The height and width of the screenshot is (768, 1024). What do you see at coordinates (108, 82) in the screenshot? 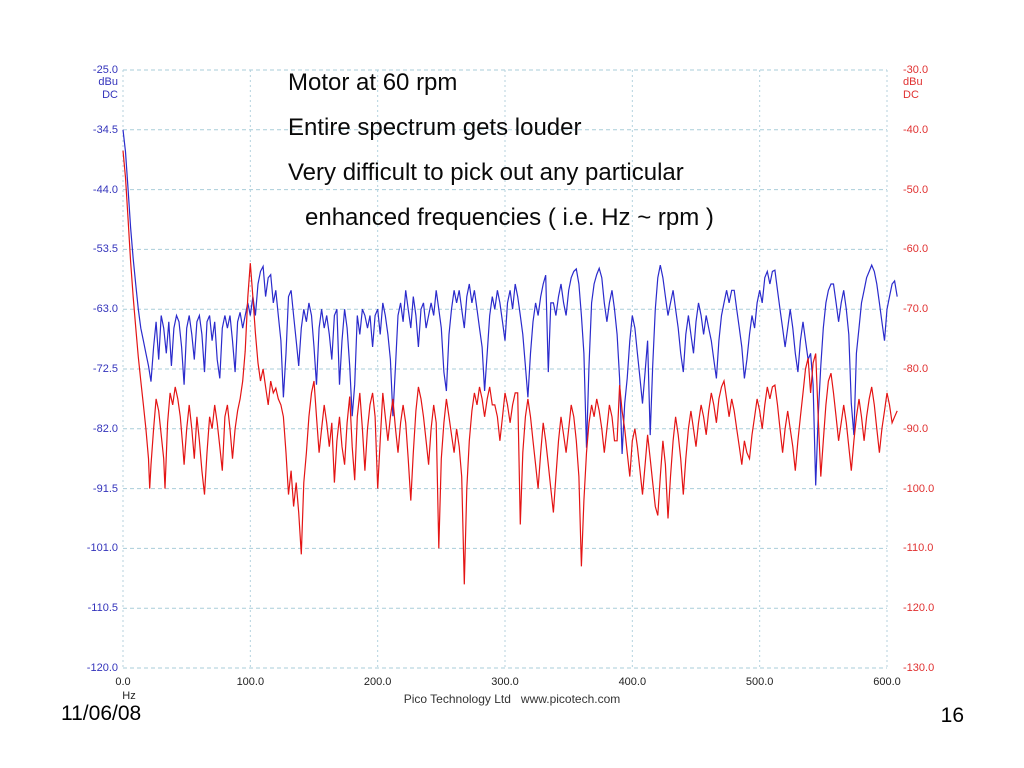
I see `left-axis-unit-label: dBu` at bounding box center [108, 82].